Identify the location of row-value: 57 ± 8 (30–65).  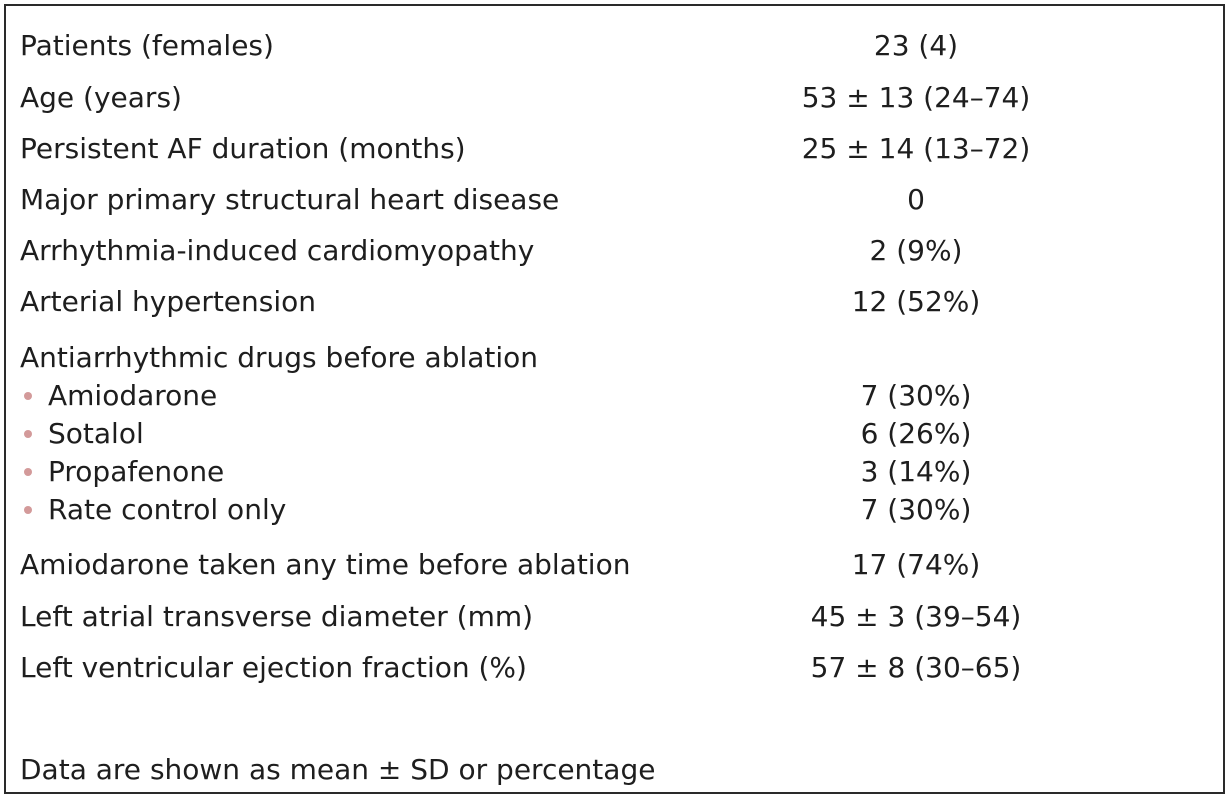
(916, 667).